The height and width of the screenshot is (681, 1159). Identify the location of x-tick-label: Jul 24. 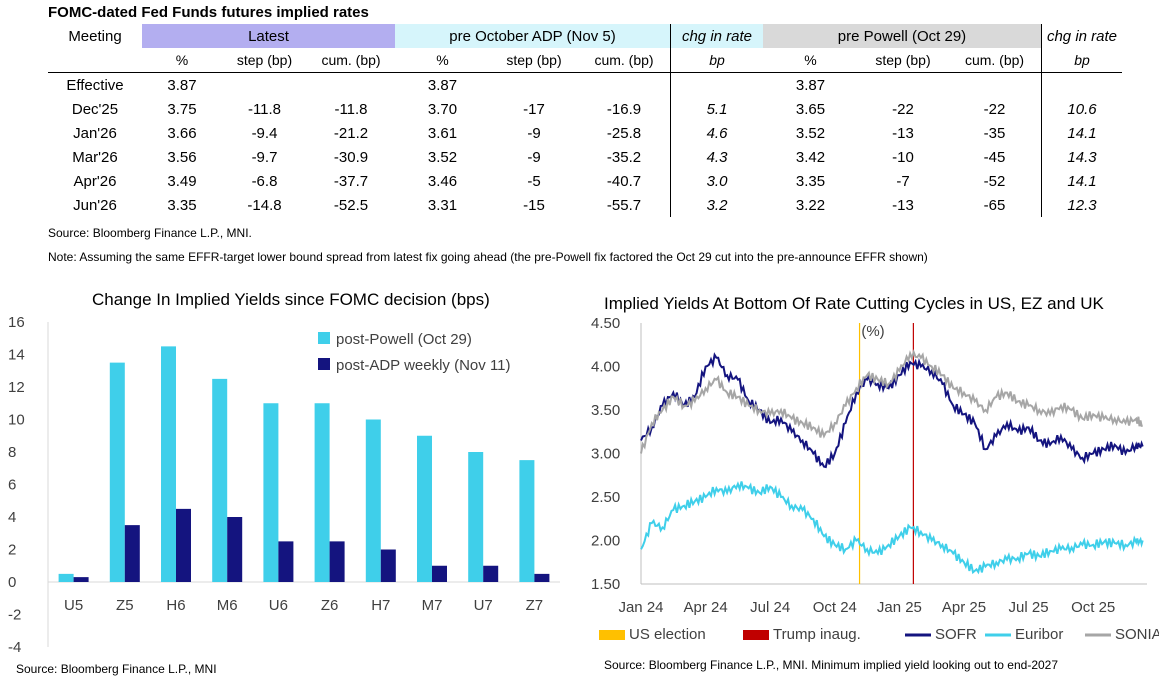
(770, 607).